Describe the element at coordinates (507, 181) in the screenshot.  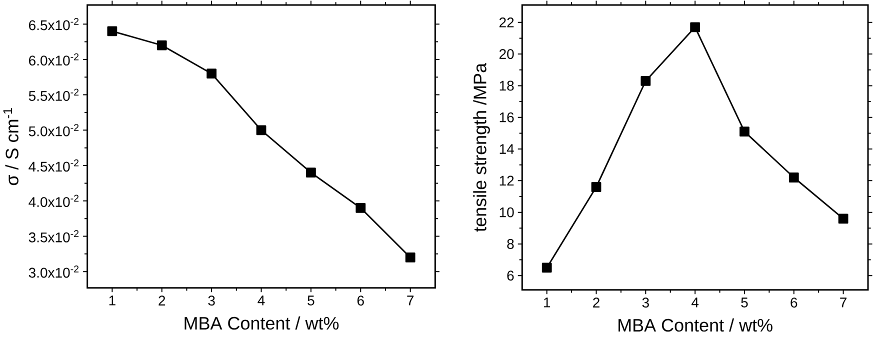
I see `y-tick-label: 12` at that location.